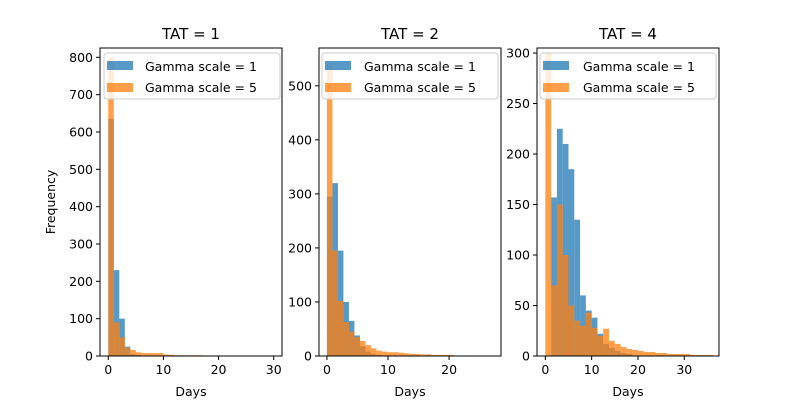  I want to click on legend-label-gamma-5: Gamma scale = 5, so click(201, 87).